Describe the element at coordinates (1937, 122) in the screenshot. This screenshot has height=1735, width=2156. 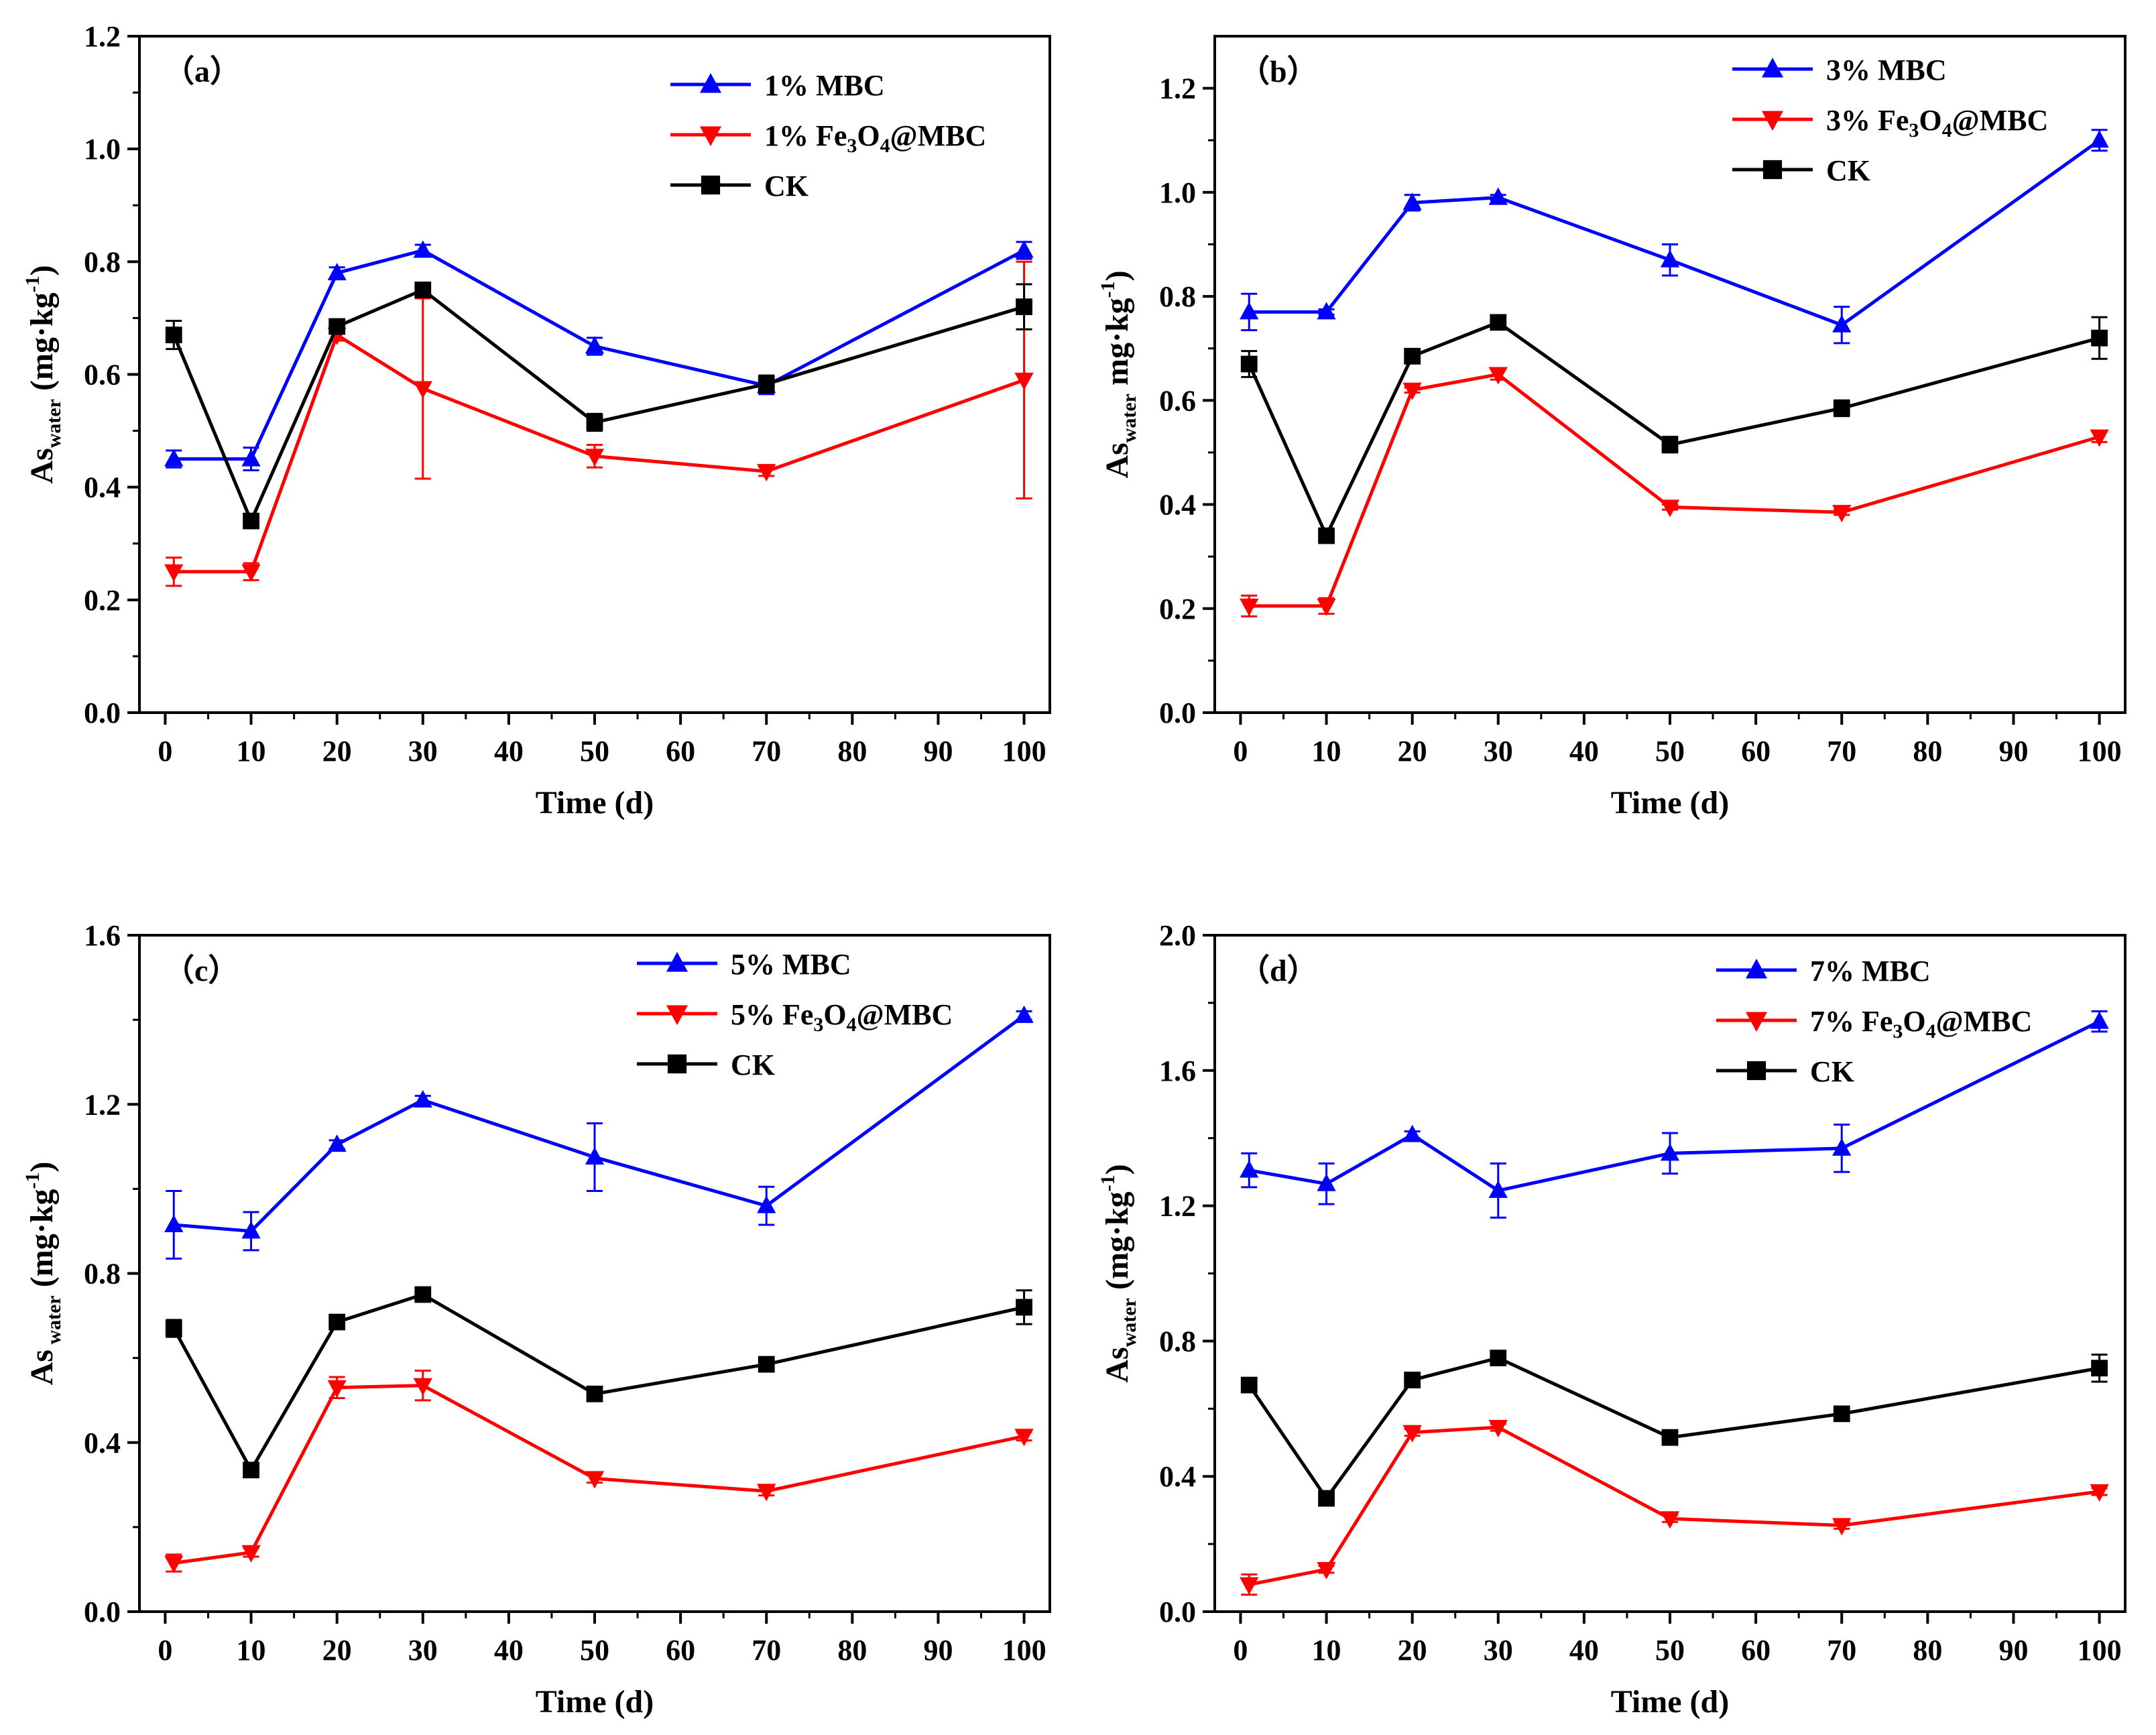
I see `legend-label: 3% Fe3O4@MBC` at that location.